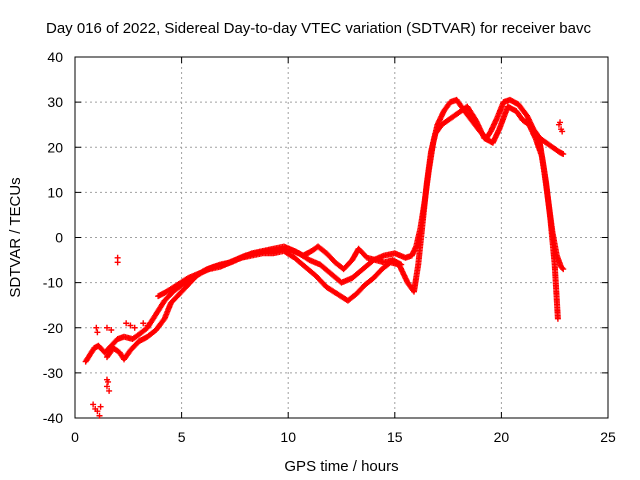 Image resolution: width=640 pixels, height=480 pixels. What do you see at coordinates (341, 466) in the screenshot?
I see `x-axis-label: GPS time / hours` at bounding box center [341, 466].